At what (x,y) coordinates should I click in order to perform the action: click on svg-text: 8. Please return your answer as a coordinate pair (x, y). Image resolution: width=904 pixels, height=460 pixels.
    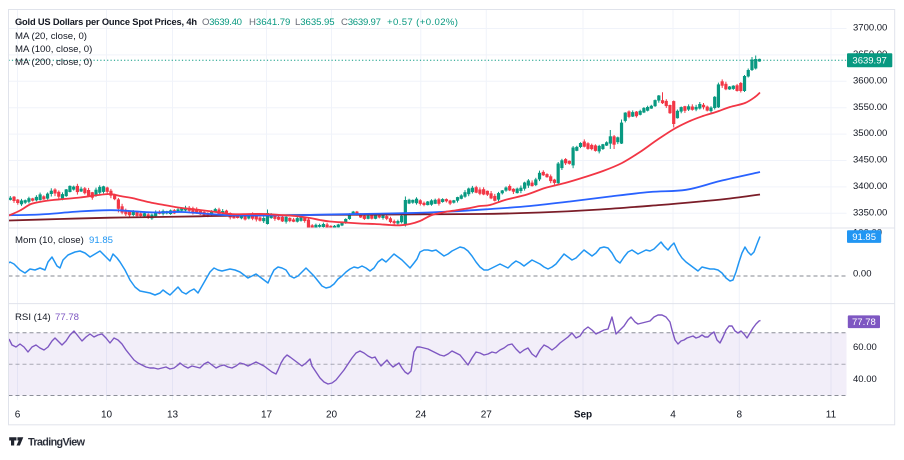
    Looking at the image, I should click on (740, 415).